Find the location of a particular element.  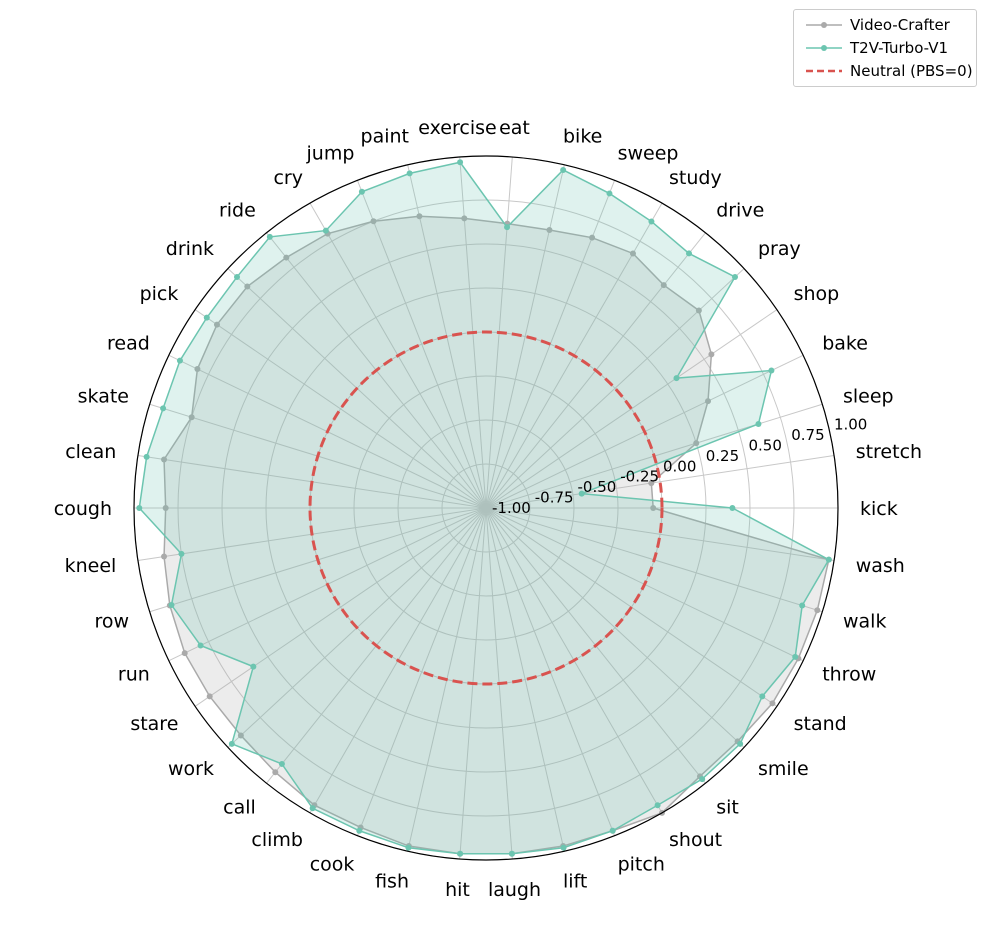

legend-label: Video-Crafter is located at coordinates (900, 25).